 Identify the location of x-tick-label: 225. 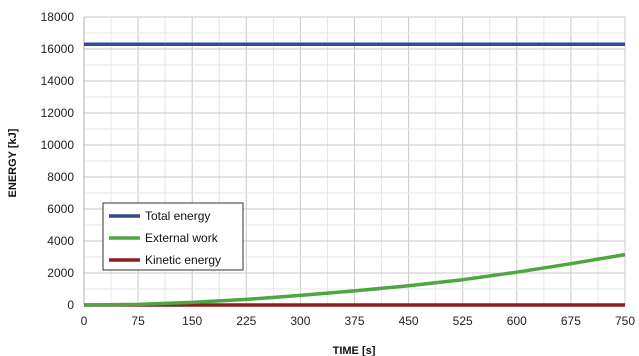
(246, 321).